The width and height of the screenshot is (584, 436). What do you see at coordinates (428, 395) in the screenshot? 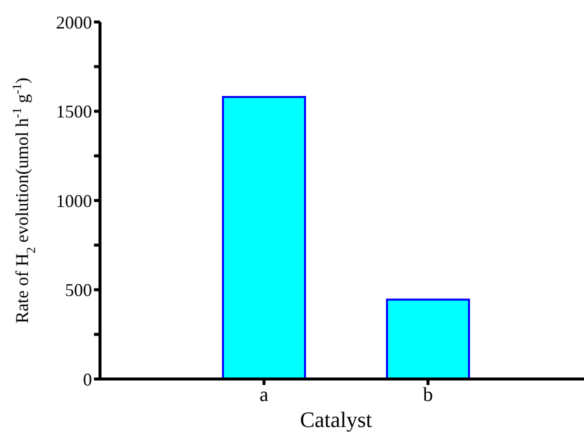
I see `x-tick-label: b` at bounding box center [428, 395].